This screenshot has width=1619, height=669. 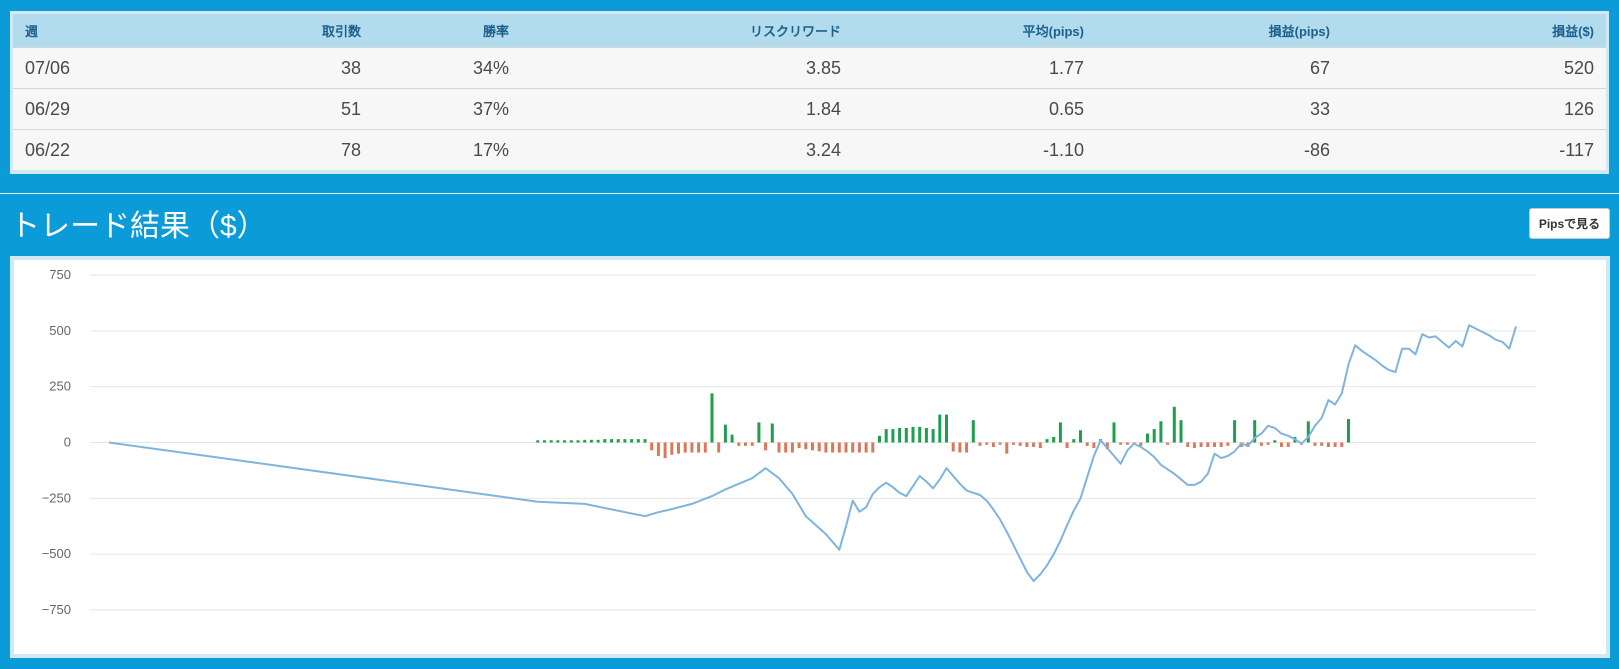 I want to click on cell-profit-dollars: -117, so click(x=1474, y=149).